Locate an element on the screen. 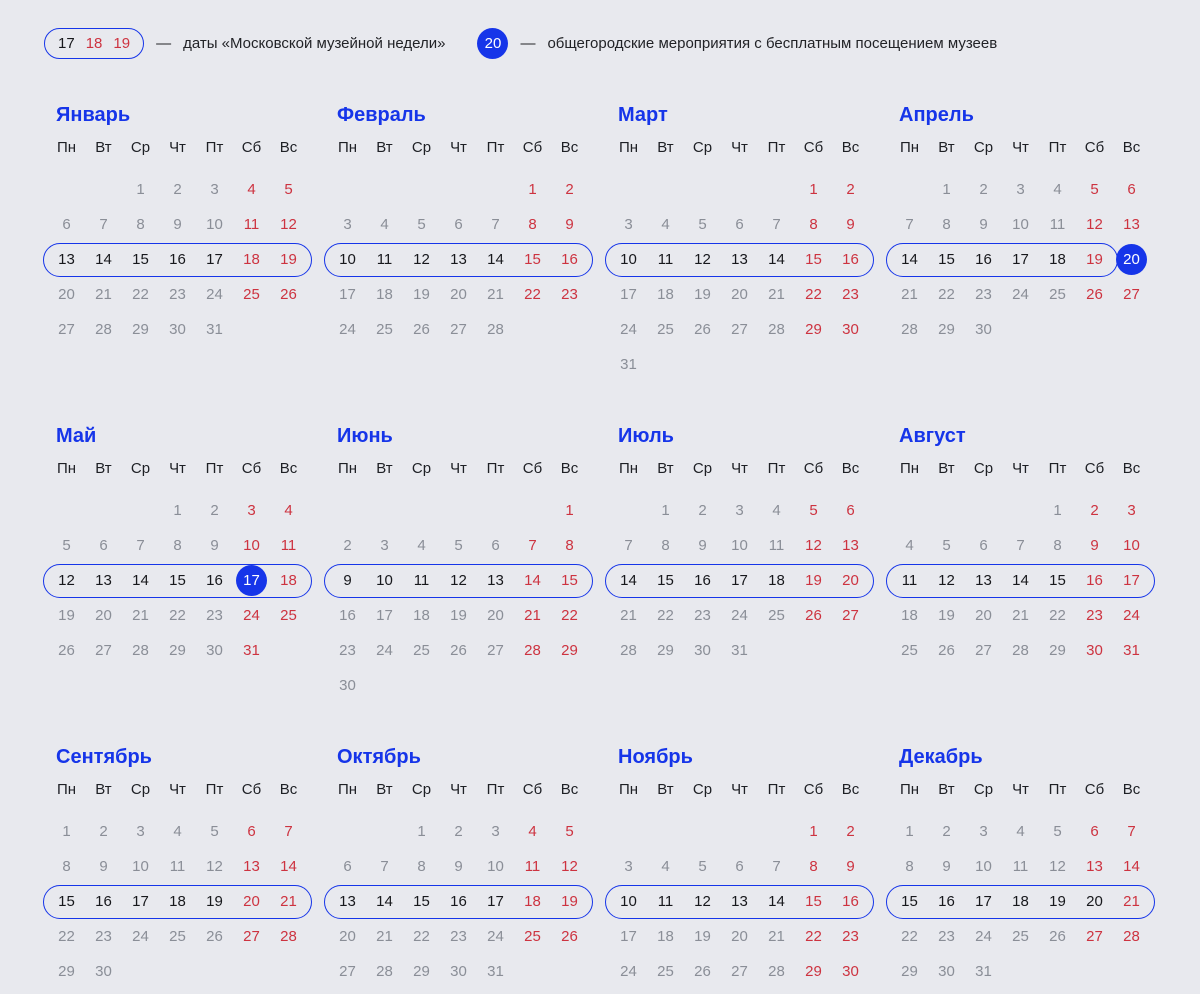  day-cell: 28 is located at coordinates (1020, 650).